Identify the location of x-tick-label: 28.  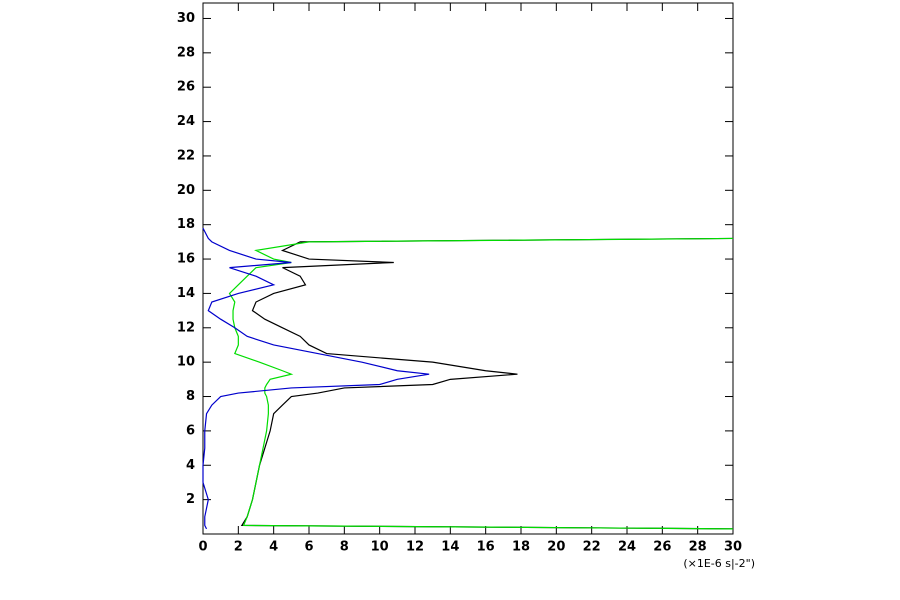
(698, 547).